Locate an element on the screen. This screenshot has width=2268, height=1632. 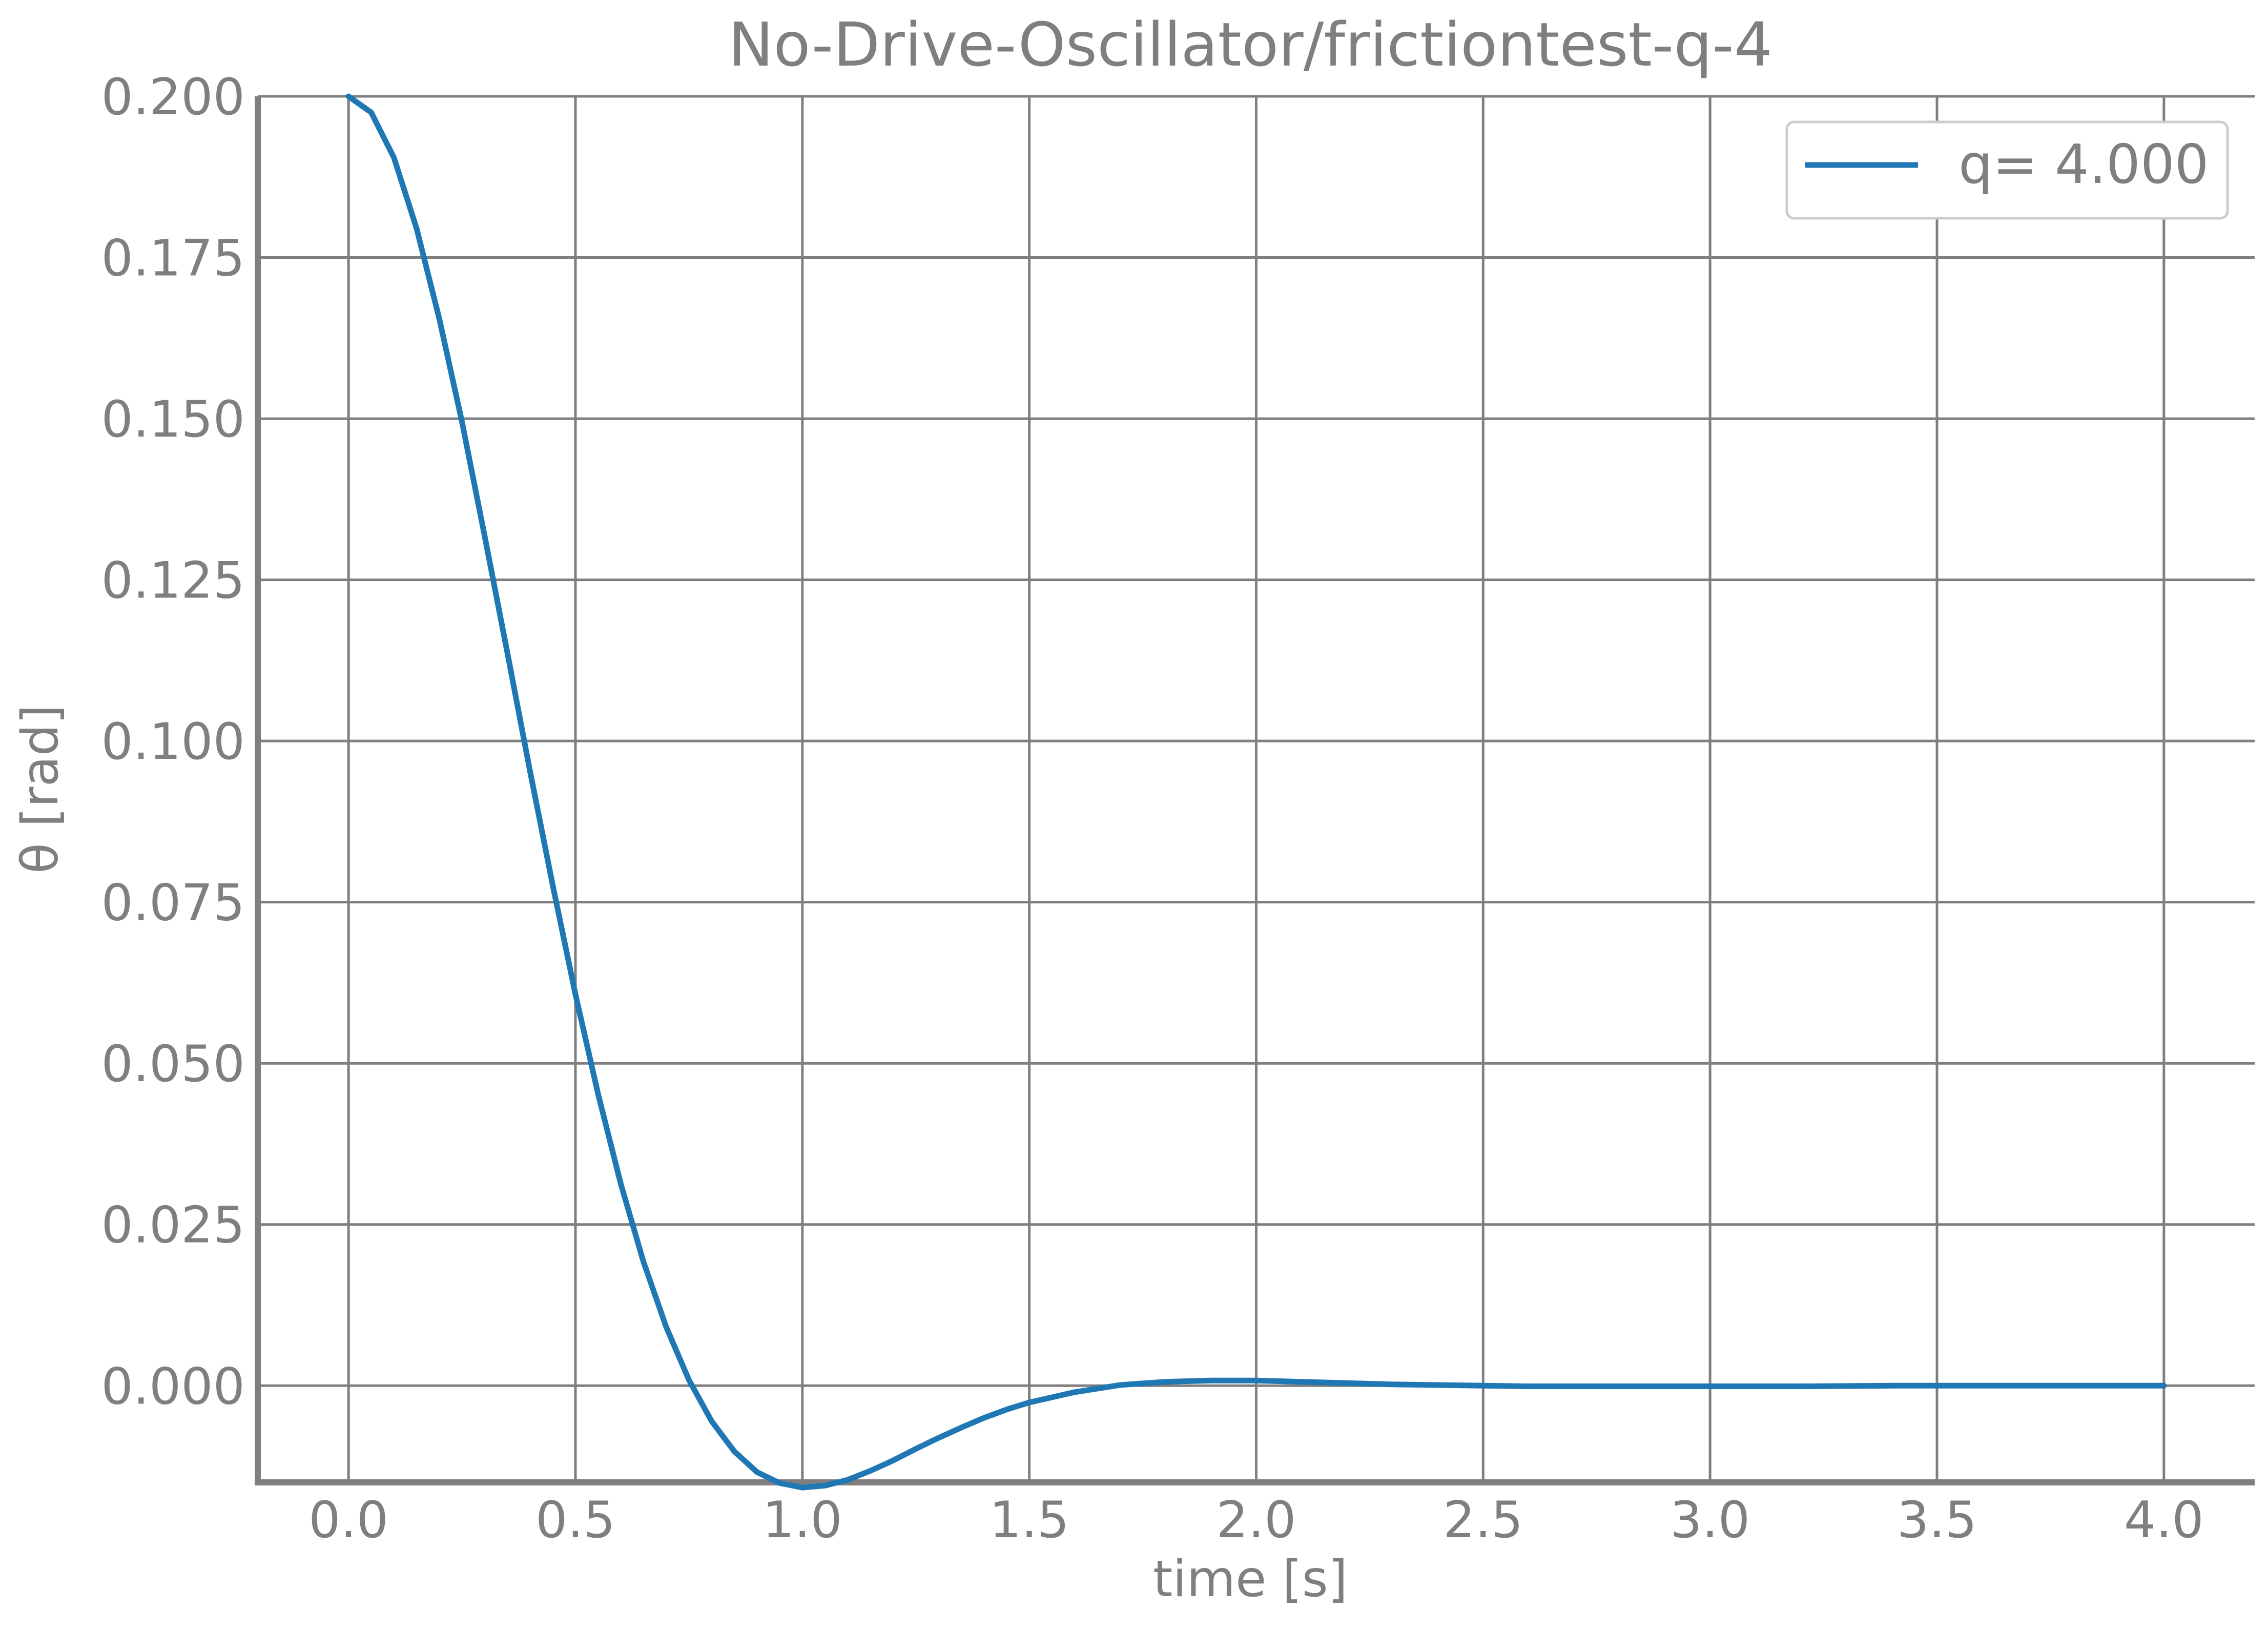
y-tick-label: 0.175 is located at coordinates (173, 259).